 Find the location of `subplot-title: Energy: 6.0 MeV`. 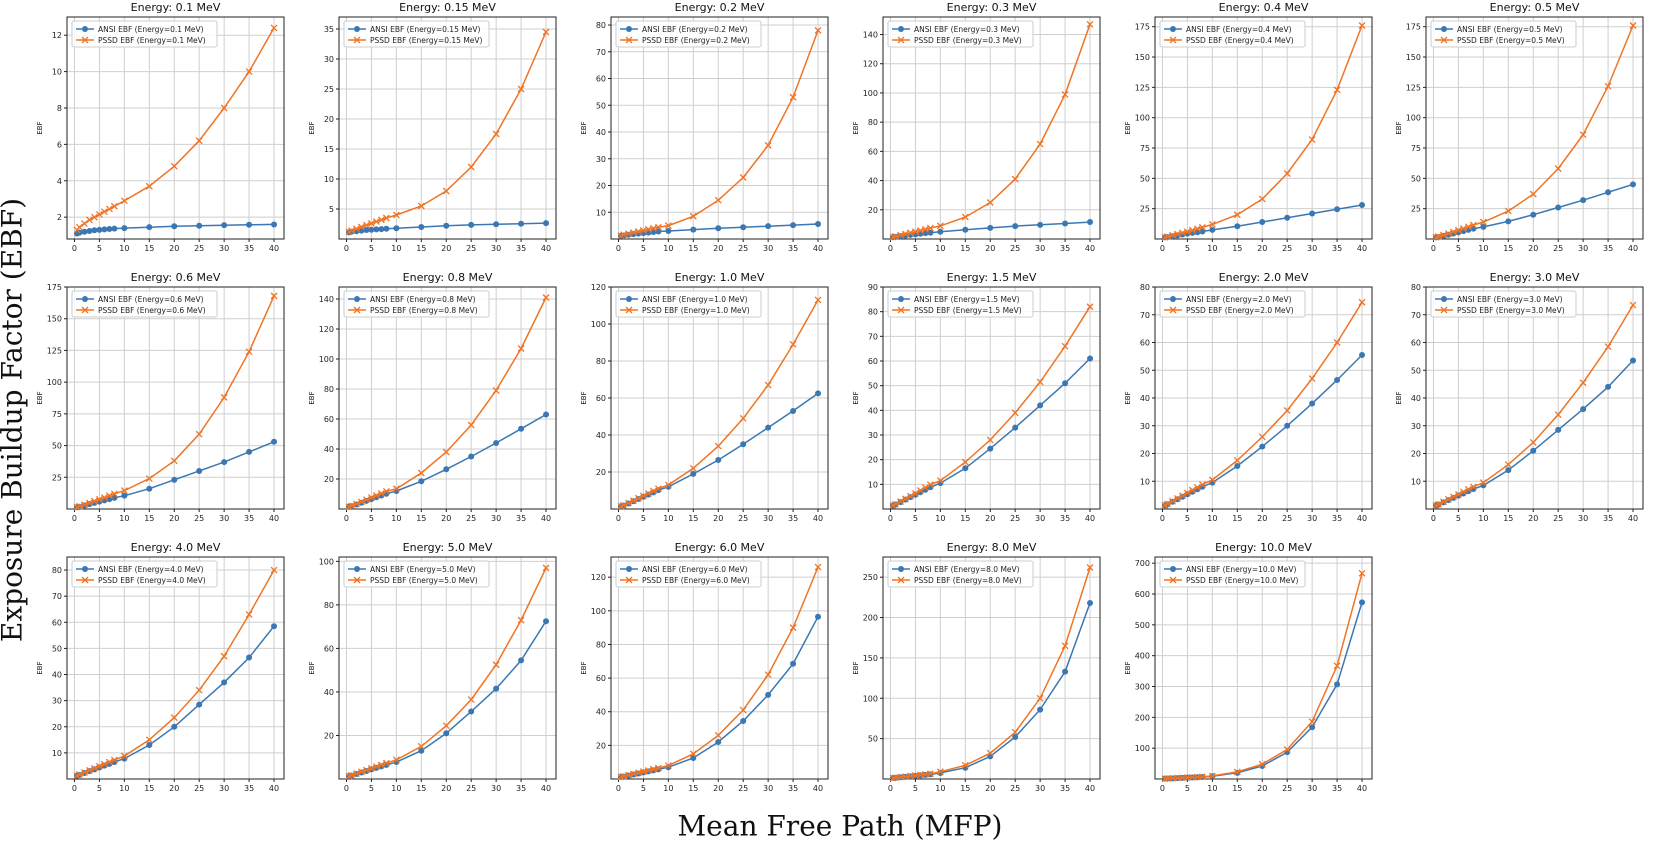

subplot-title: Energy: 6.0 MeV is located at coordinates (720, 547).